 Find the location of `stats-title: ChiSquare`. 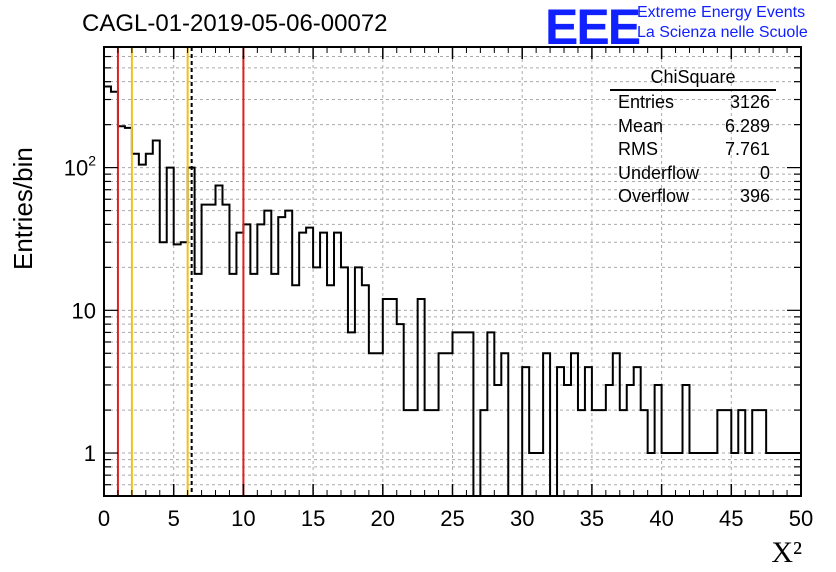

stats-title: ChiSquare is located at coordinates (693, 79).